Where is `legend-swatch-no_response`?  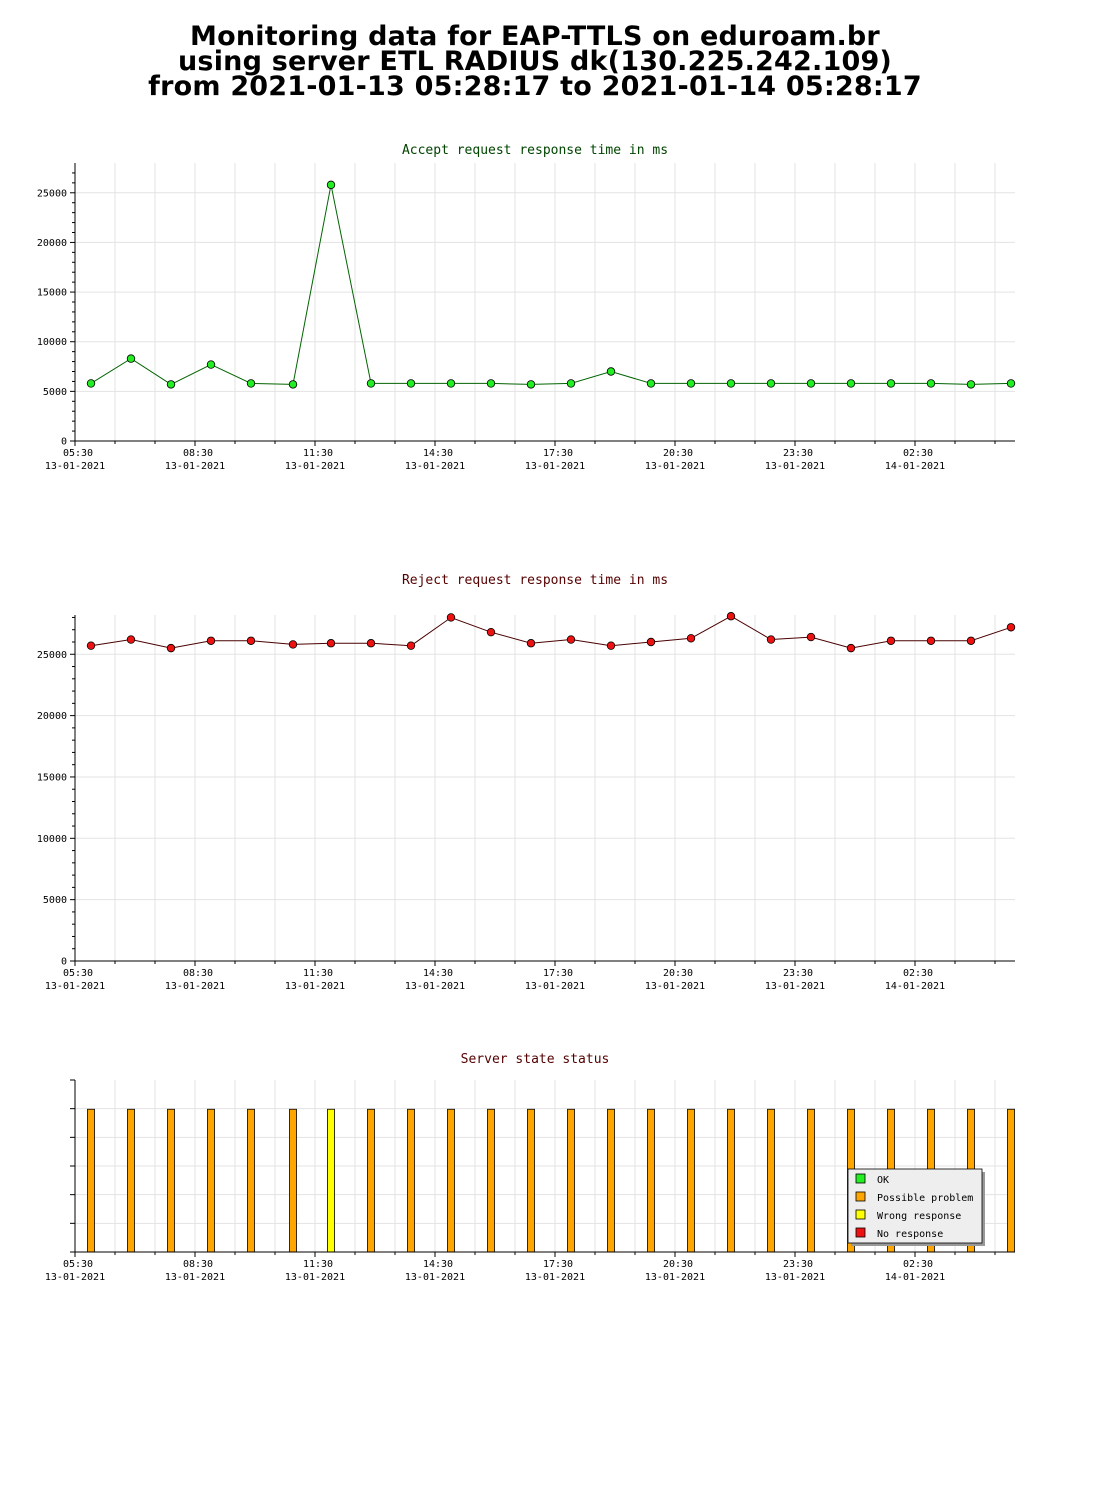
legend-swatch-no_response is located at coordinates (860, 1232).